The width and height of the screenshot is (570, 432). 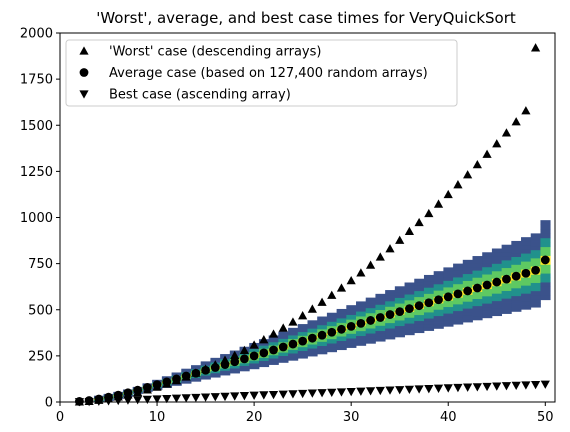 I want to click on legend-best-case-label: Best case (ascending array), so click(x=200, y=95).